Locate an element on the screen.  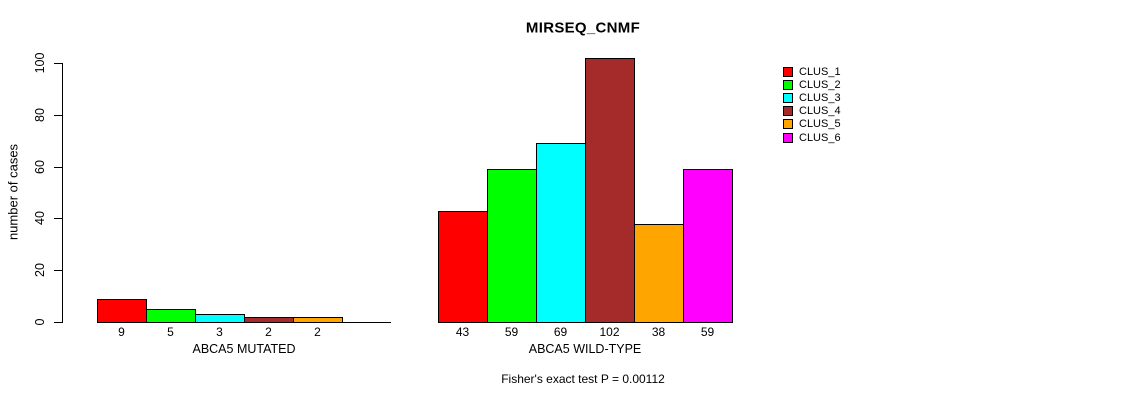
y-tick-label: 20 is located at coordinates (40, 270).